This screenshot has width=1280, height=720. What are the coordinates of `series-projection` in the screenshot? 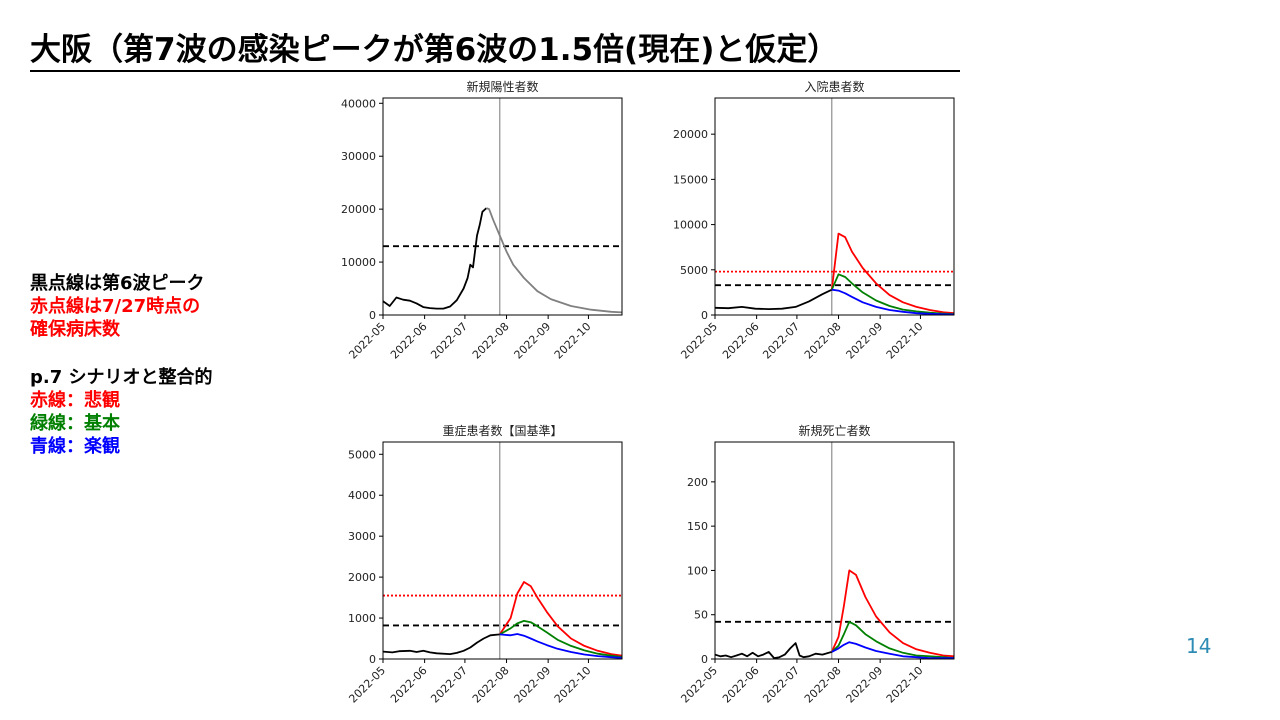 It's located at (554, 260).